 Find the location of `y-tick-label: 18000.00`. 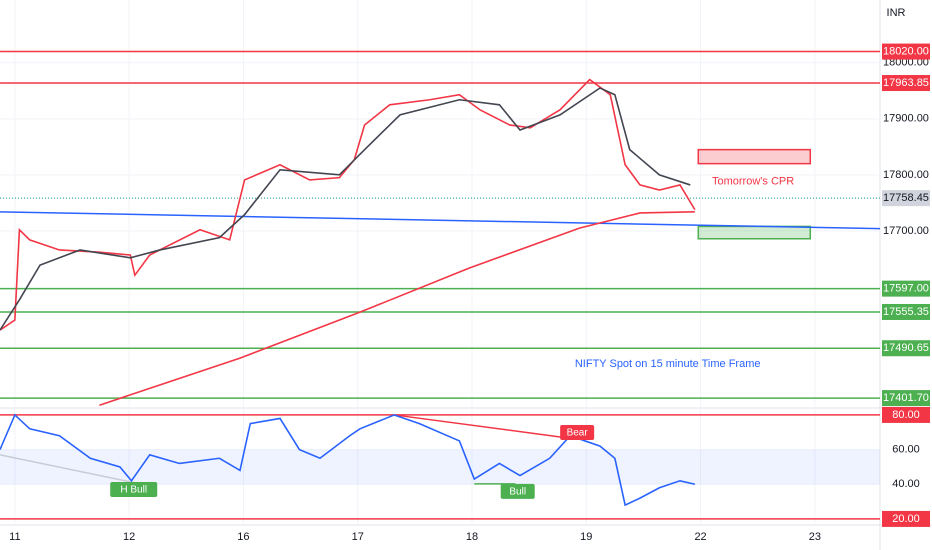

y-tick-label: 18000.00 is located at coordinates (906, 63).